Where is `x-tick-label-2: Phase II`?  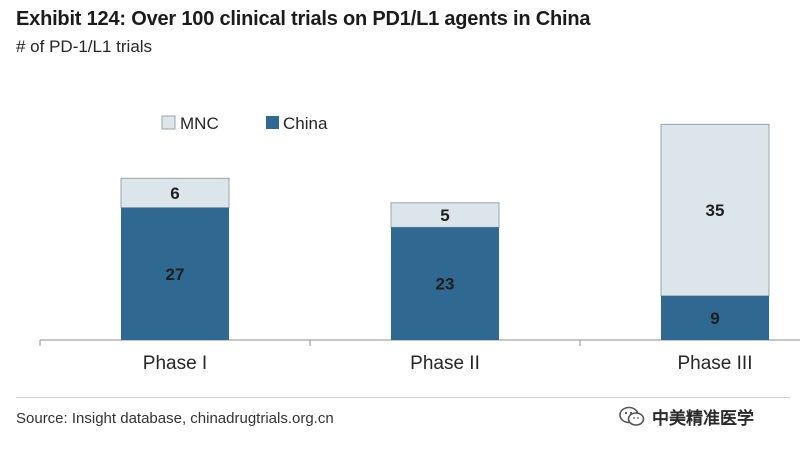 x-tick-label-2: Phase II is located at coordinates (445, 363).